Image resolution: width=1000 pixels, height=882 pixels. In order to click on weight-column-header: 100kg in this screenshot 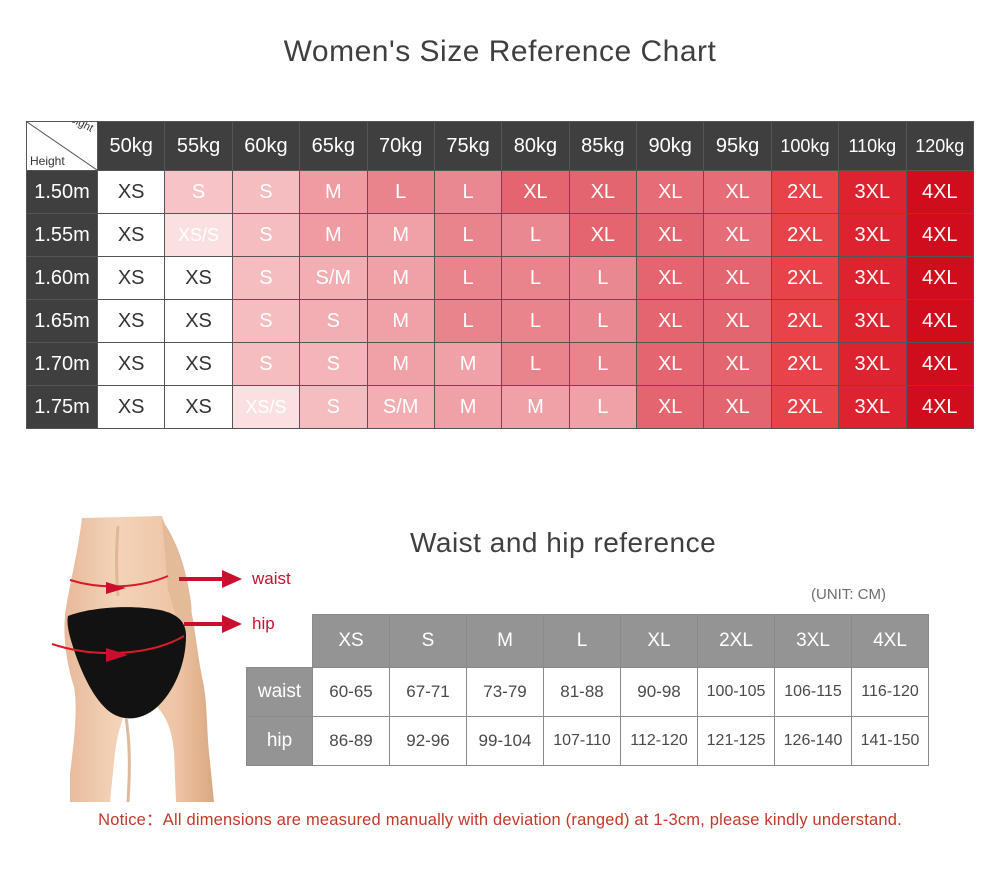, I will do `click(805, 146)`.